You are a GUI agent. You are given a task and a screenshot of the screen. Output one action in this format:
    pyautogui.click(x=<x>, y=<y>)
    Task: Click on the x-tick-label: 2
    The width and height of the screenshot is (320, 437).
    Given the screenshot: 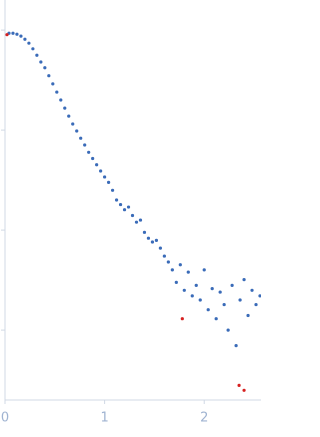 What is the action you would take?
    pyautogui.click(x=204, y=418)
    